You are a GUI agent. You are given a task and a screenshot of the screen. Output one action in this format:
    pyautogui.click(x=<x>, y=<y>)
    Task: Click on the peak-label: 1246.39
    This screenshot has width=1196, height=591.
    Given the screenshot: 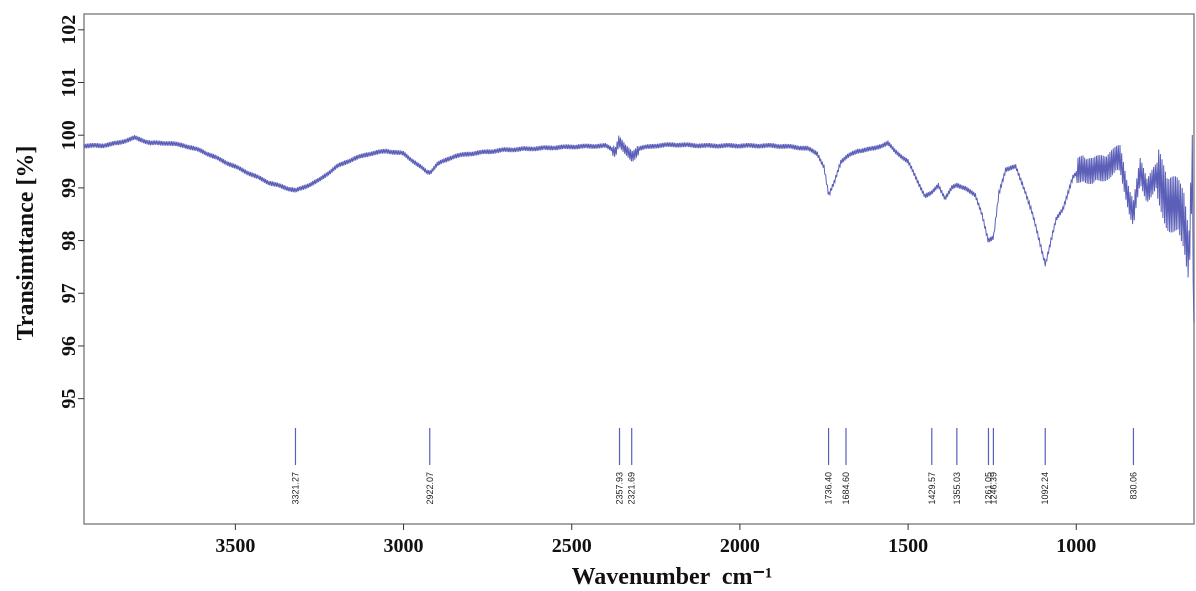 What is the action you would take?
    pyautogui.click(x=993, y=488)
    